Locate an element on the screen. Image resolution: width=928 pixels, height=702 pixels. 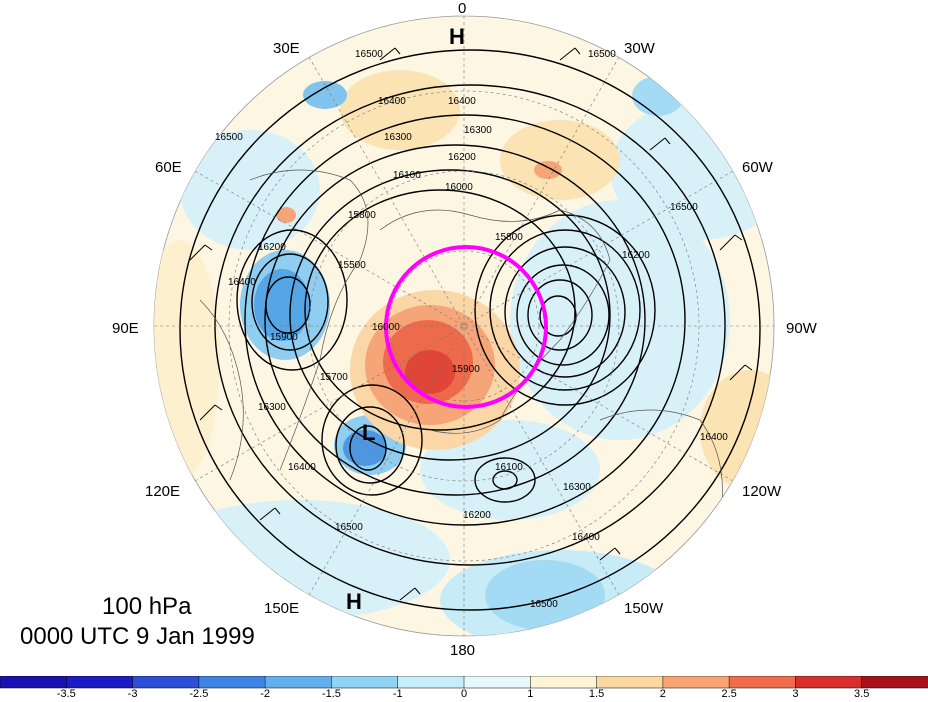
colorbar-tick-label: -3.5 is located at coordinates (66, 694).